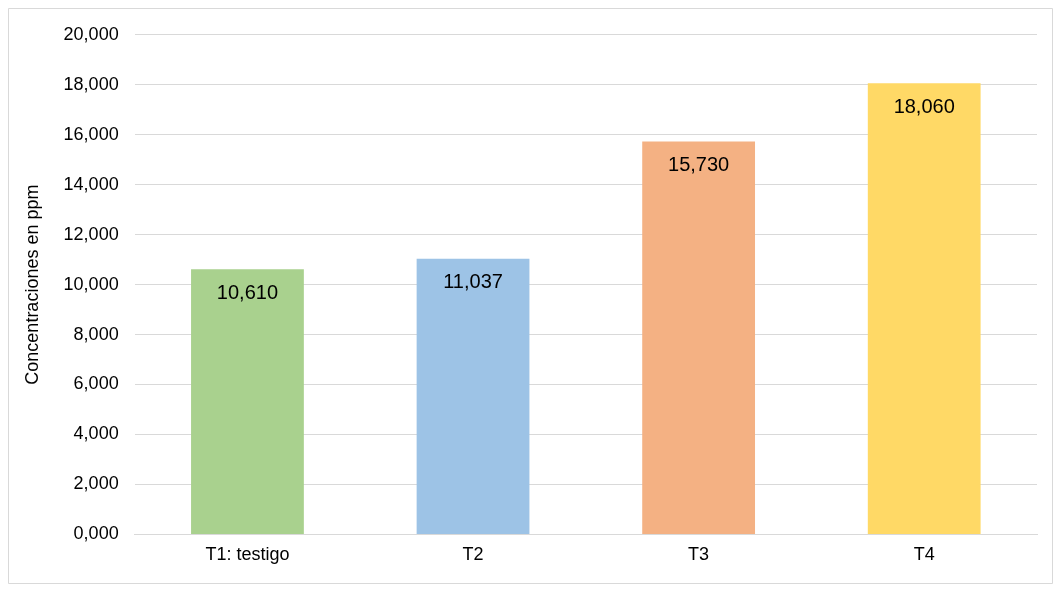  Describe the element at coordinates (91, 283) in the screenshot. I see `y-tick-label: 10,000` at that location.